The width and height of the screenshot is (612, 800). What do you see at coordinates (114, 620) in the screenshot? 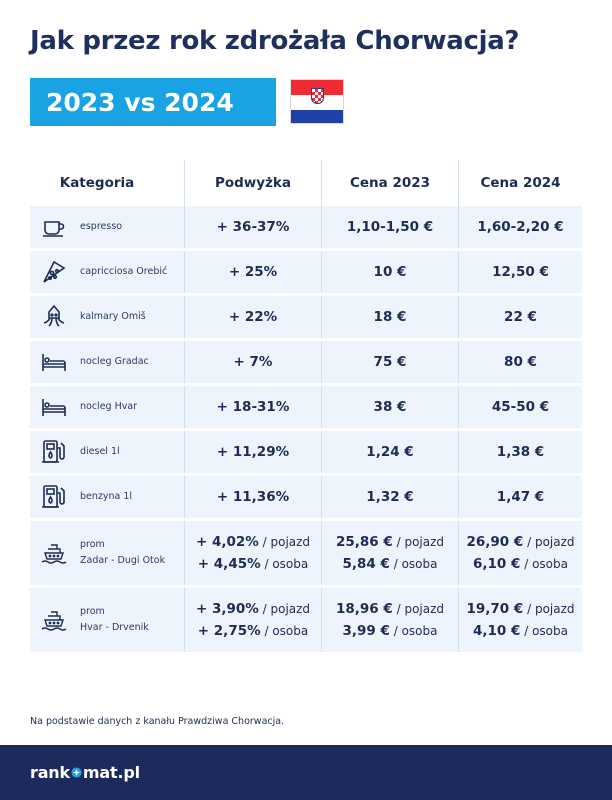
I see `category-label: prom Hvar - Drvenik` at bounding box center [114, 620].